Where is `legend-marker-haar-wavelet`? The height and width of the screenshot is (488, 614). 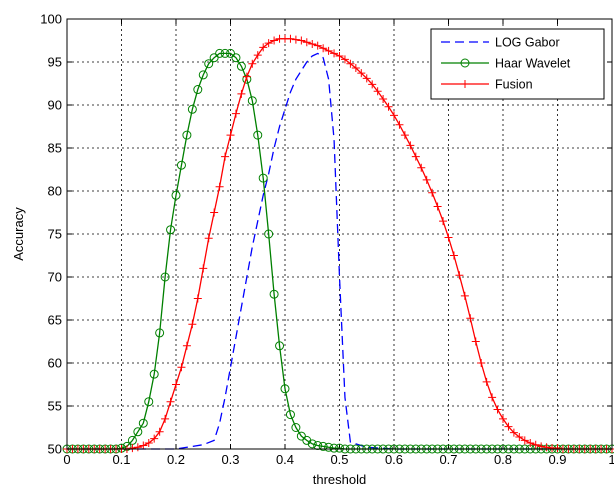
legend-marker-haar-wavelet is located at coordinates (465, 63).